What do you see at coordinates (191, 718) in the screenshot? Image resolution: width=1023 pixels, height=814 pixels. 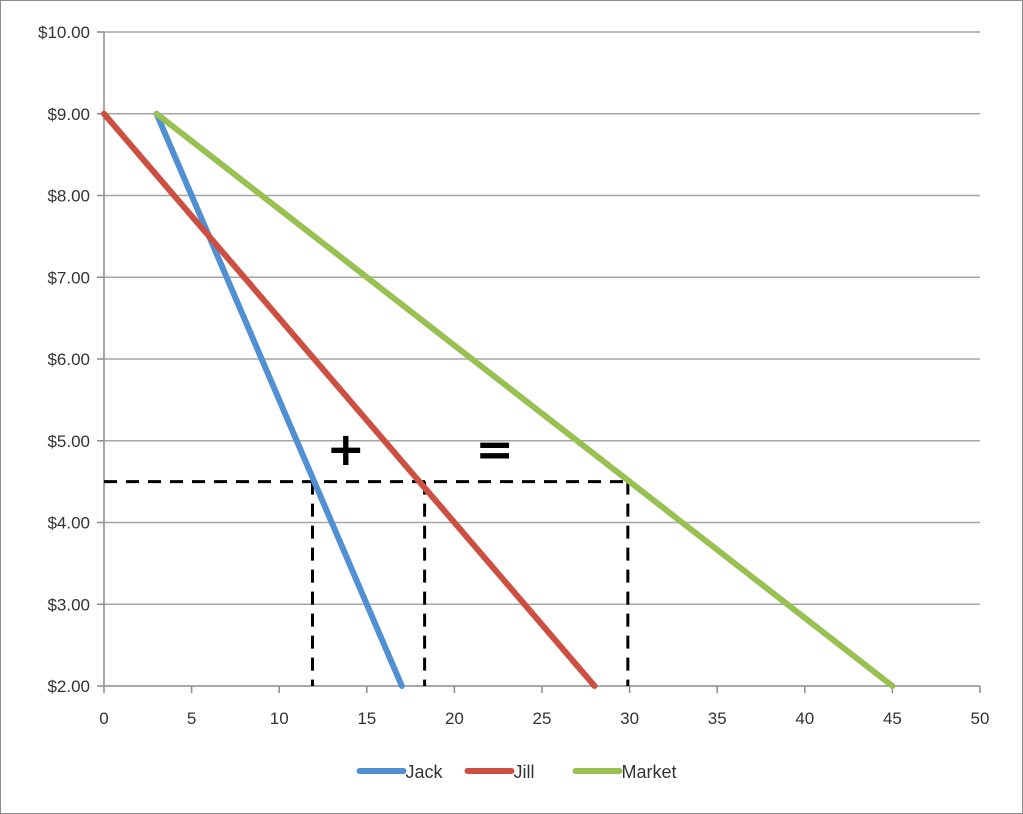 I see `x-tick-label: 5` at bounding box center [191, 718].